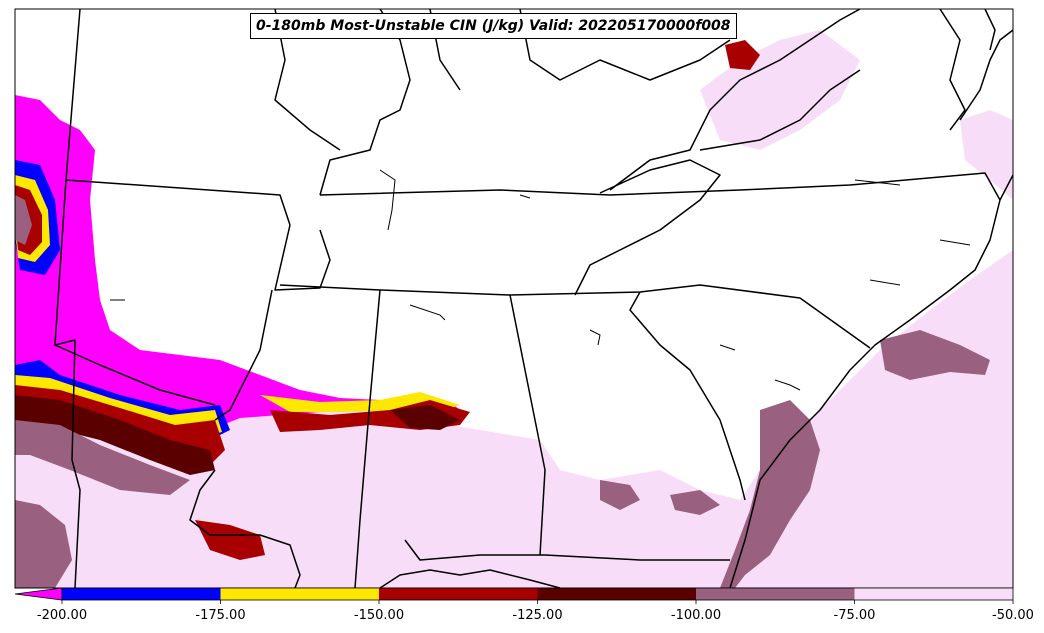 This screenshot has width=1044, height=633. Describe the element at coordinates (379, 615) in the screenshot. I see `colorbar-tick-label: -150.00` at that location.